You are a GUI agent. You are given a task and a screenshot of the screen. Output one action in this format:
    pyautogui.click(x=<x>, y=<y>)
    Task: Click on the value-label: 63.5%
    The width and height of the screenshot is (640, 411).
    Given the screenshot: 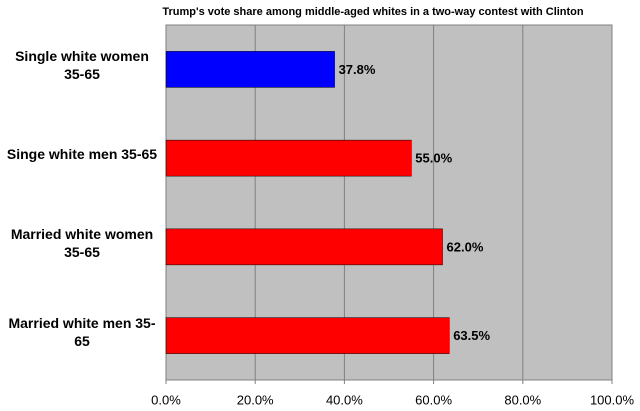 What is the action you would take?
    pyautogui.click(x=471, y=335)
    